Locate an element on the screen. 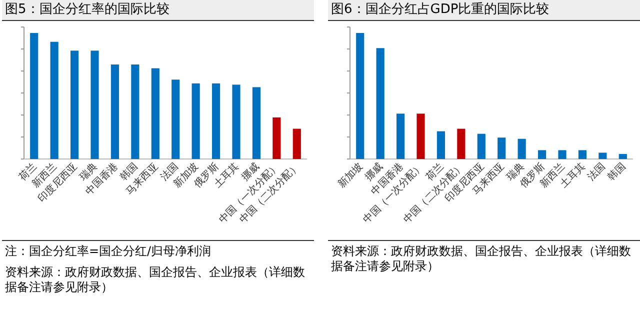 The height and width of the screenshot is (324, 640). x-tick-label: 法国 is located at coordinates (596, 172).